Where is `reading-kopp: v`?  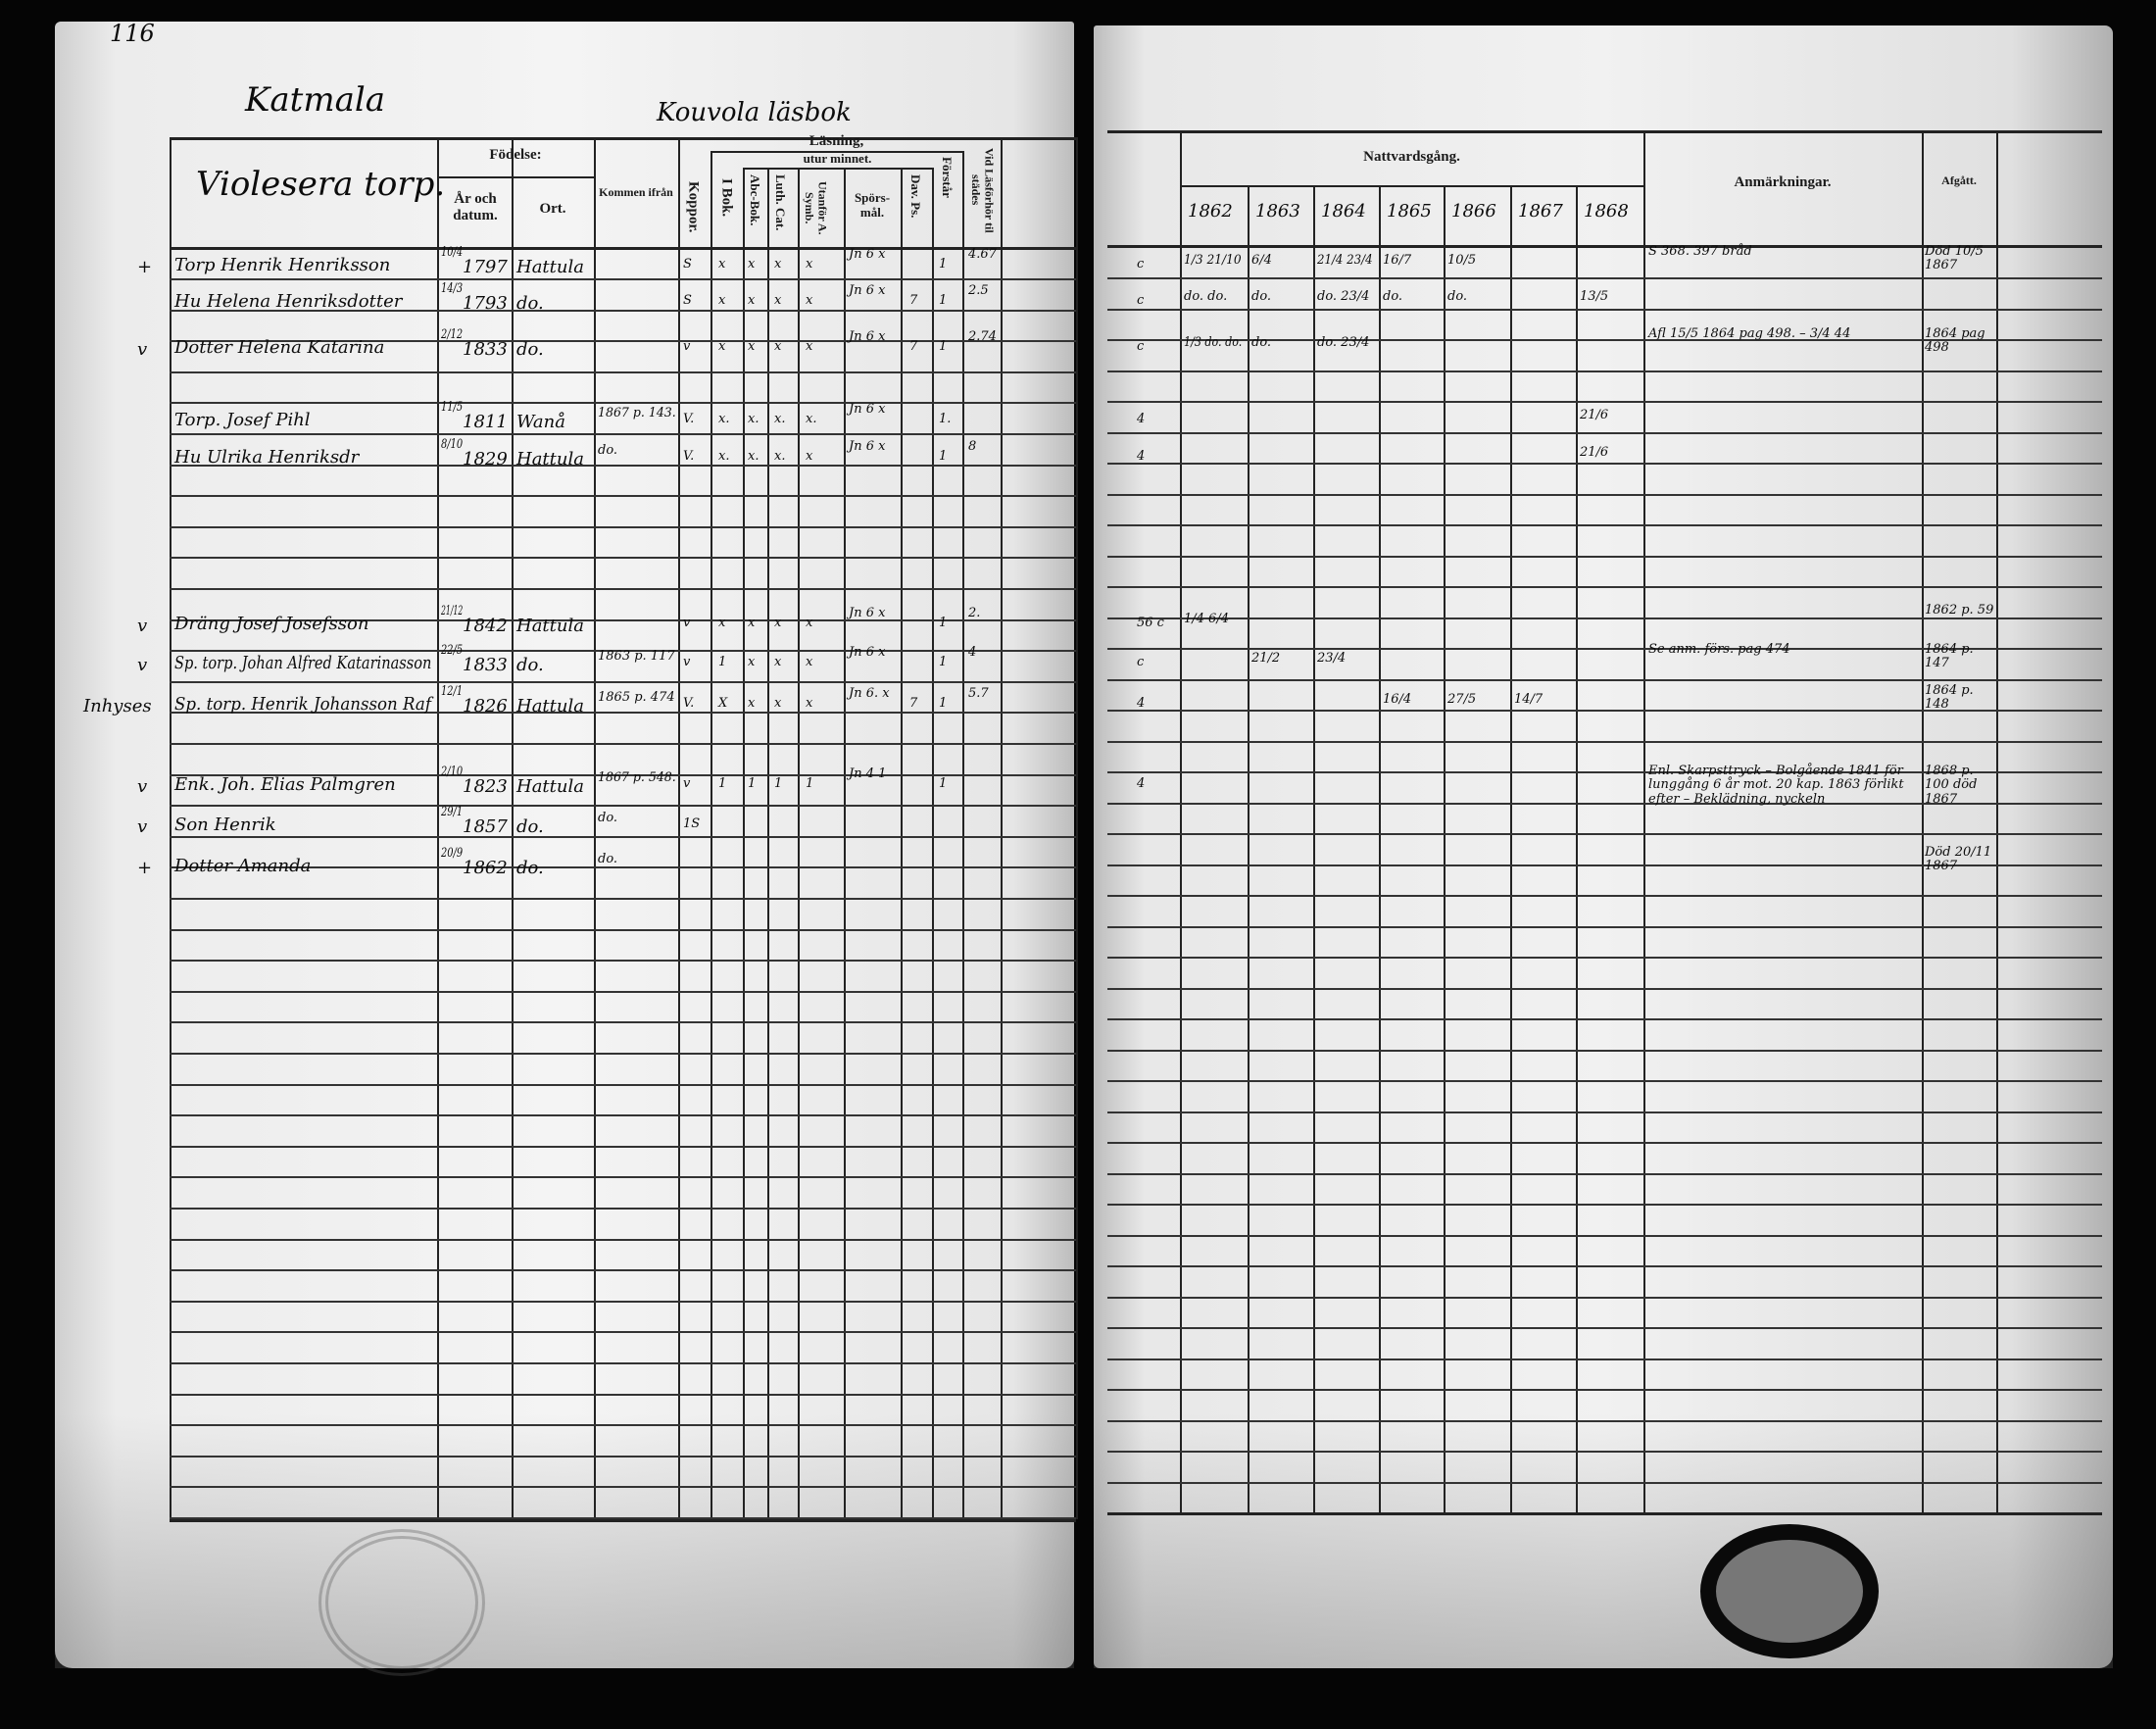
reading-kopp: v is located at coordinates (687, 346).